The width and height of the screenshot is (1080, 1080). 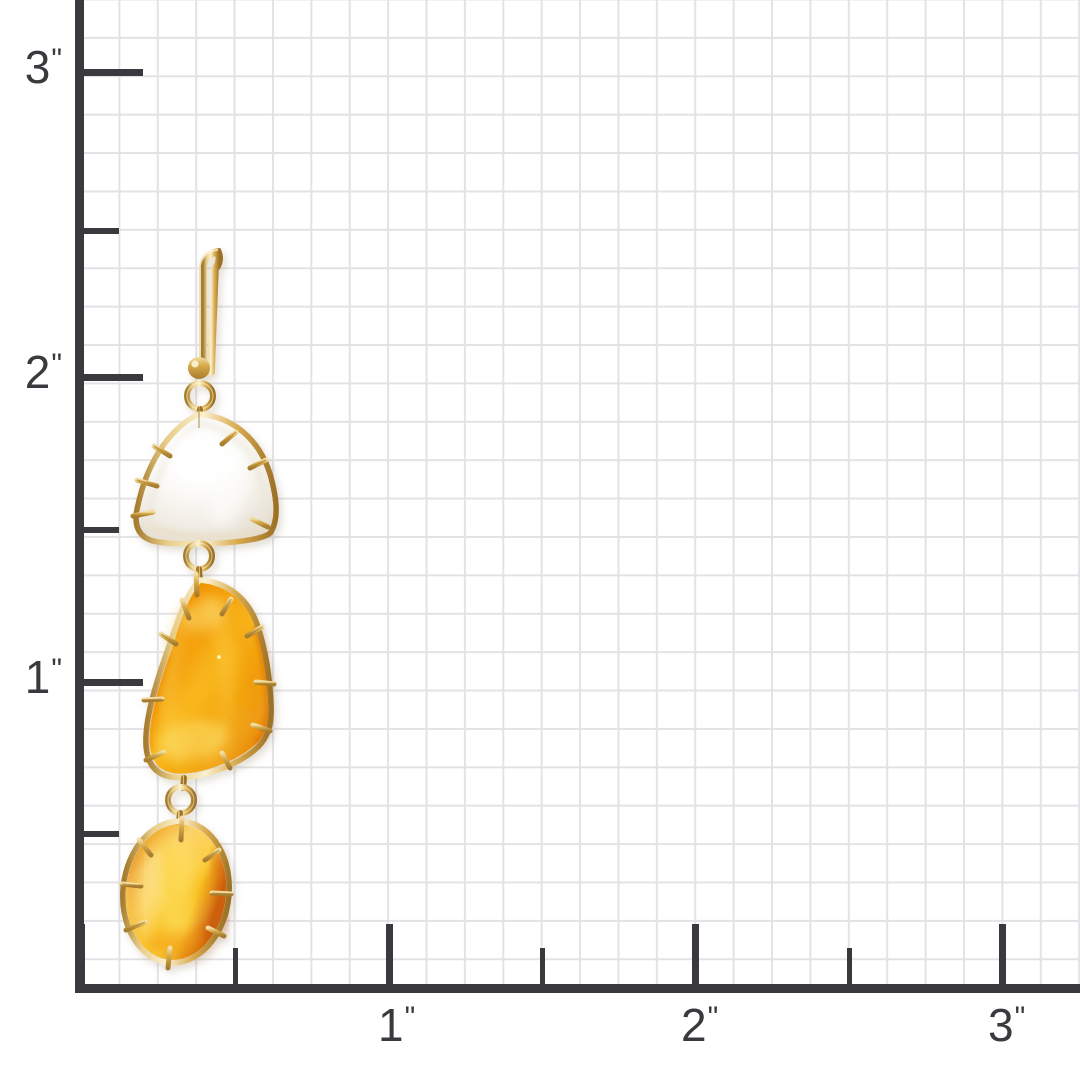 I want to click on y-axis-ruler, so click(x=79, y=496).